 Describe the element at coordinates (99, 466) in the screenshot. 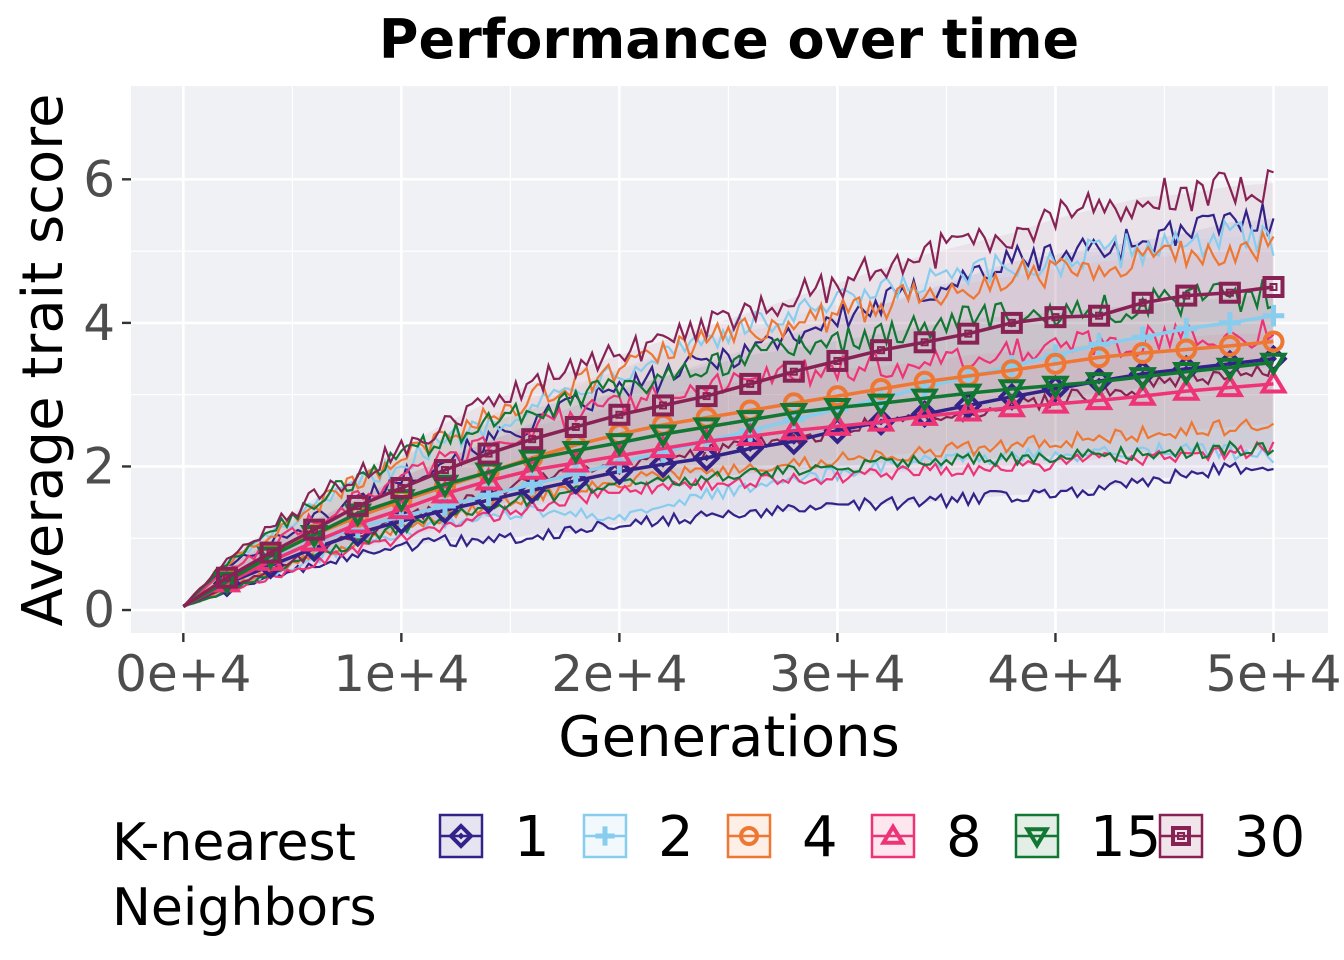

I see `y-tick-label: 2` at that location.